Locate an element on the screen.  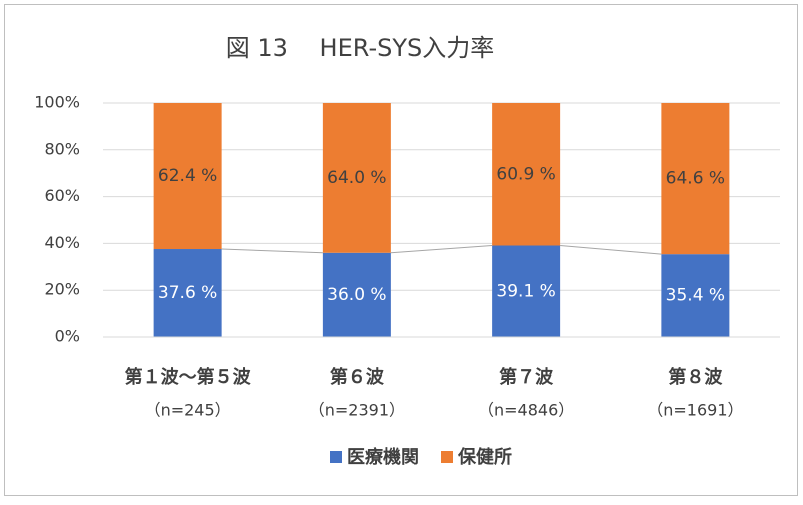
x-tick-label: （n=1691） is located at coordinates (695, 410).